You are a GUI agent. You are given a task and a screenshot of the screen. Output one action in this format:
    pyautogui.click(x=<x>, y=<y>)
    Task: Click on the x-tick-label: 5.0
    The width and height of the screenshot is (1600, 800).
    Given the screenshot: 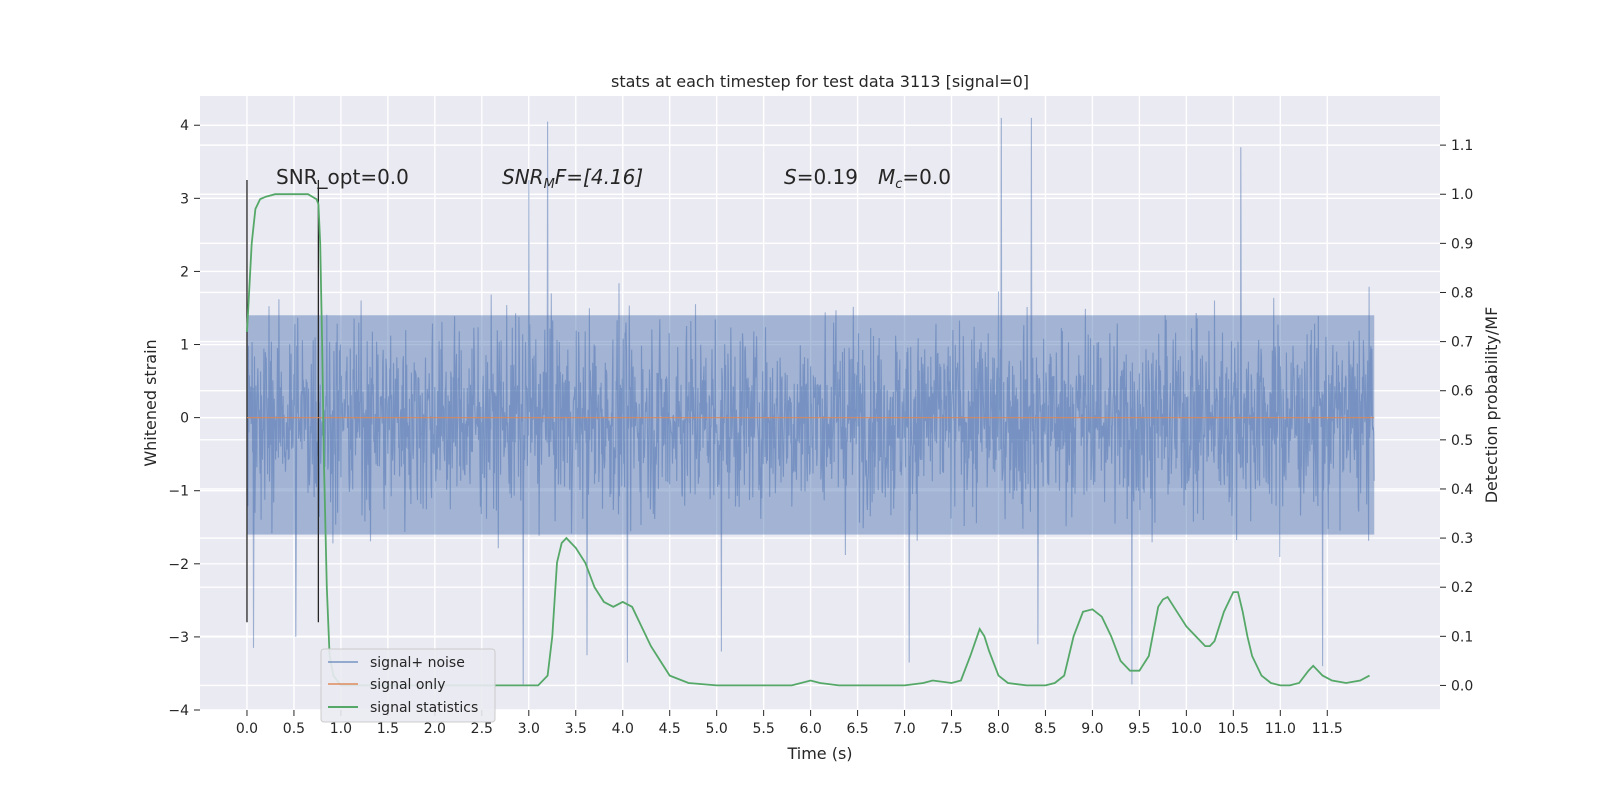 What is the action you would take?
    pyautogui.click(x=717, y=729)
    